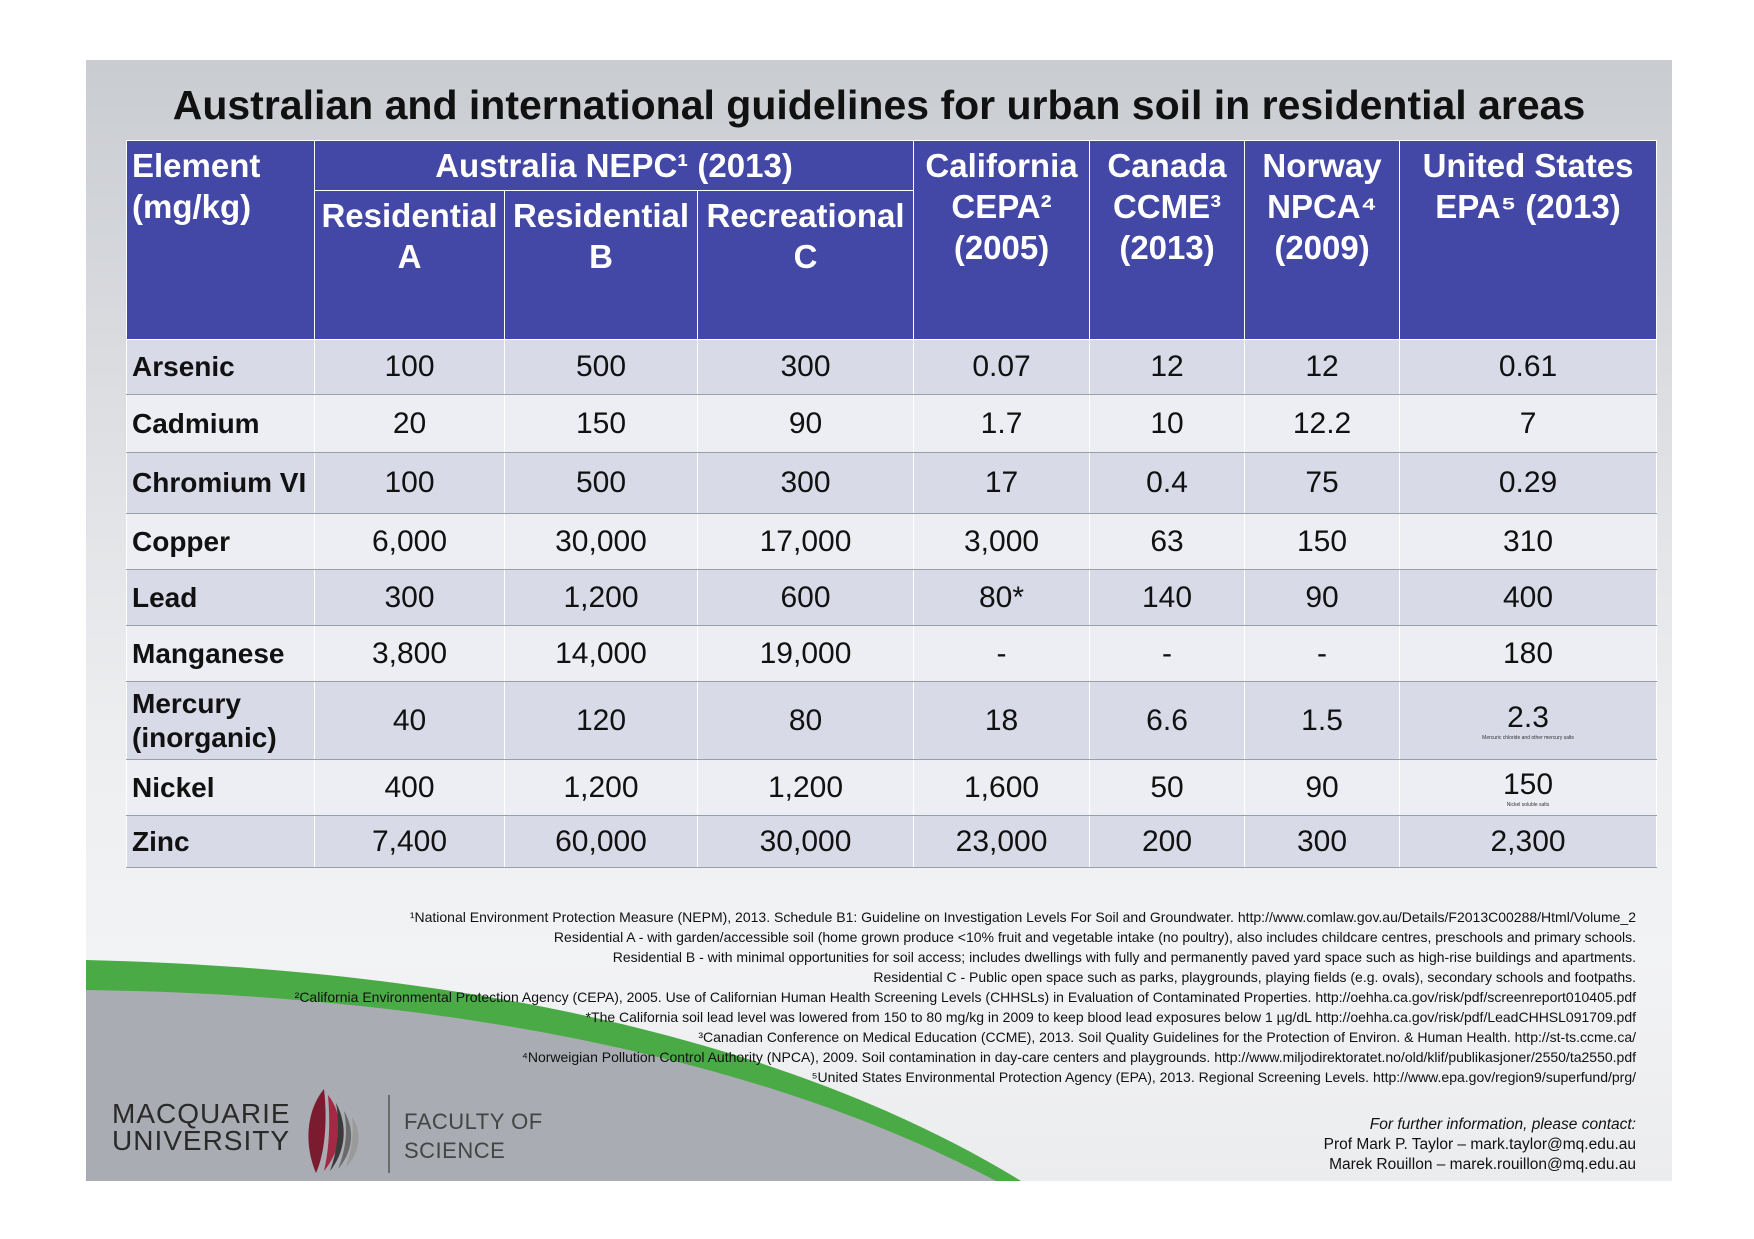 The width and height of the screenshot is (1754, 1239). I want to click on value-cell: 7, so click(1528, 423).